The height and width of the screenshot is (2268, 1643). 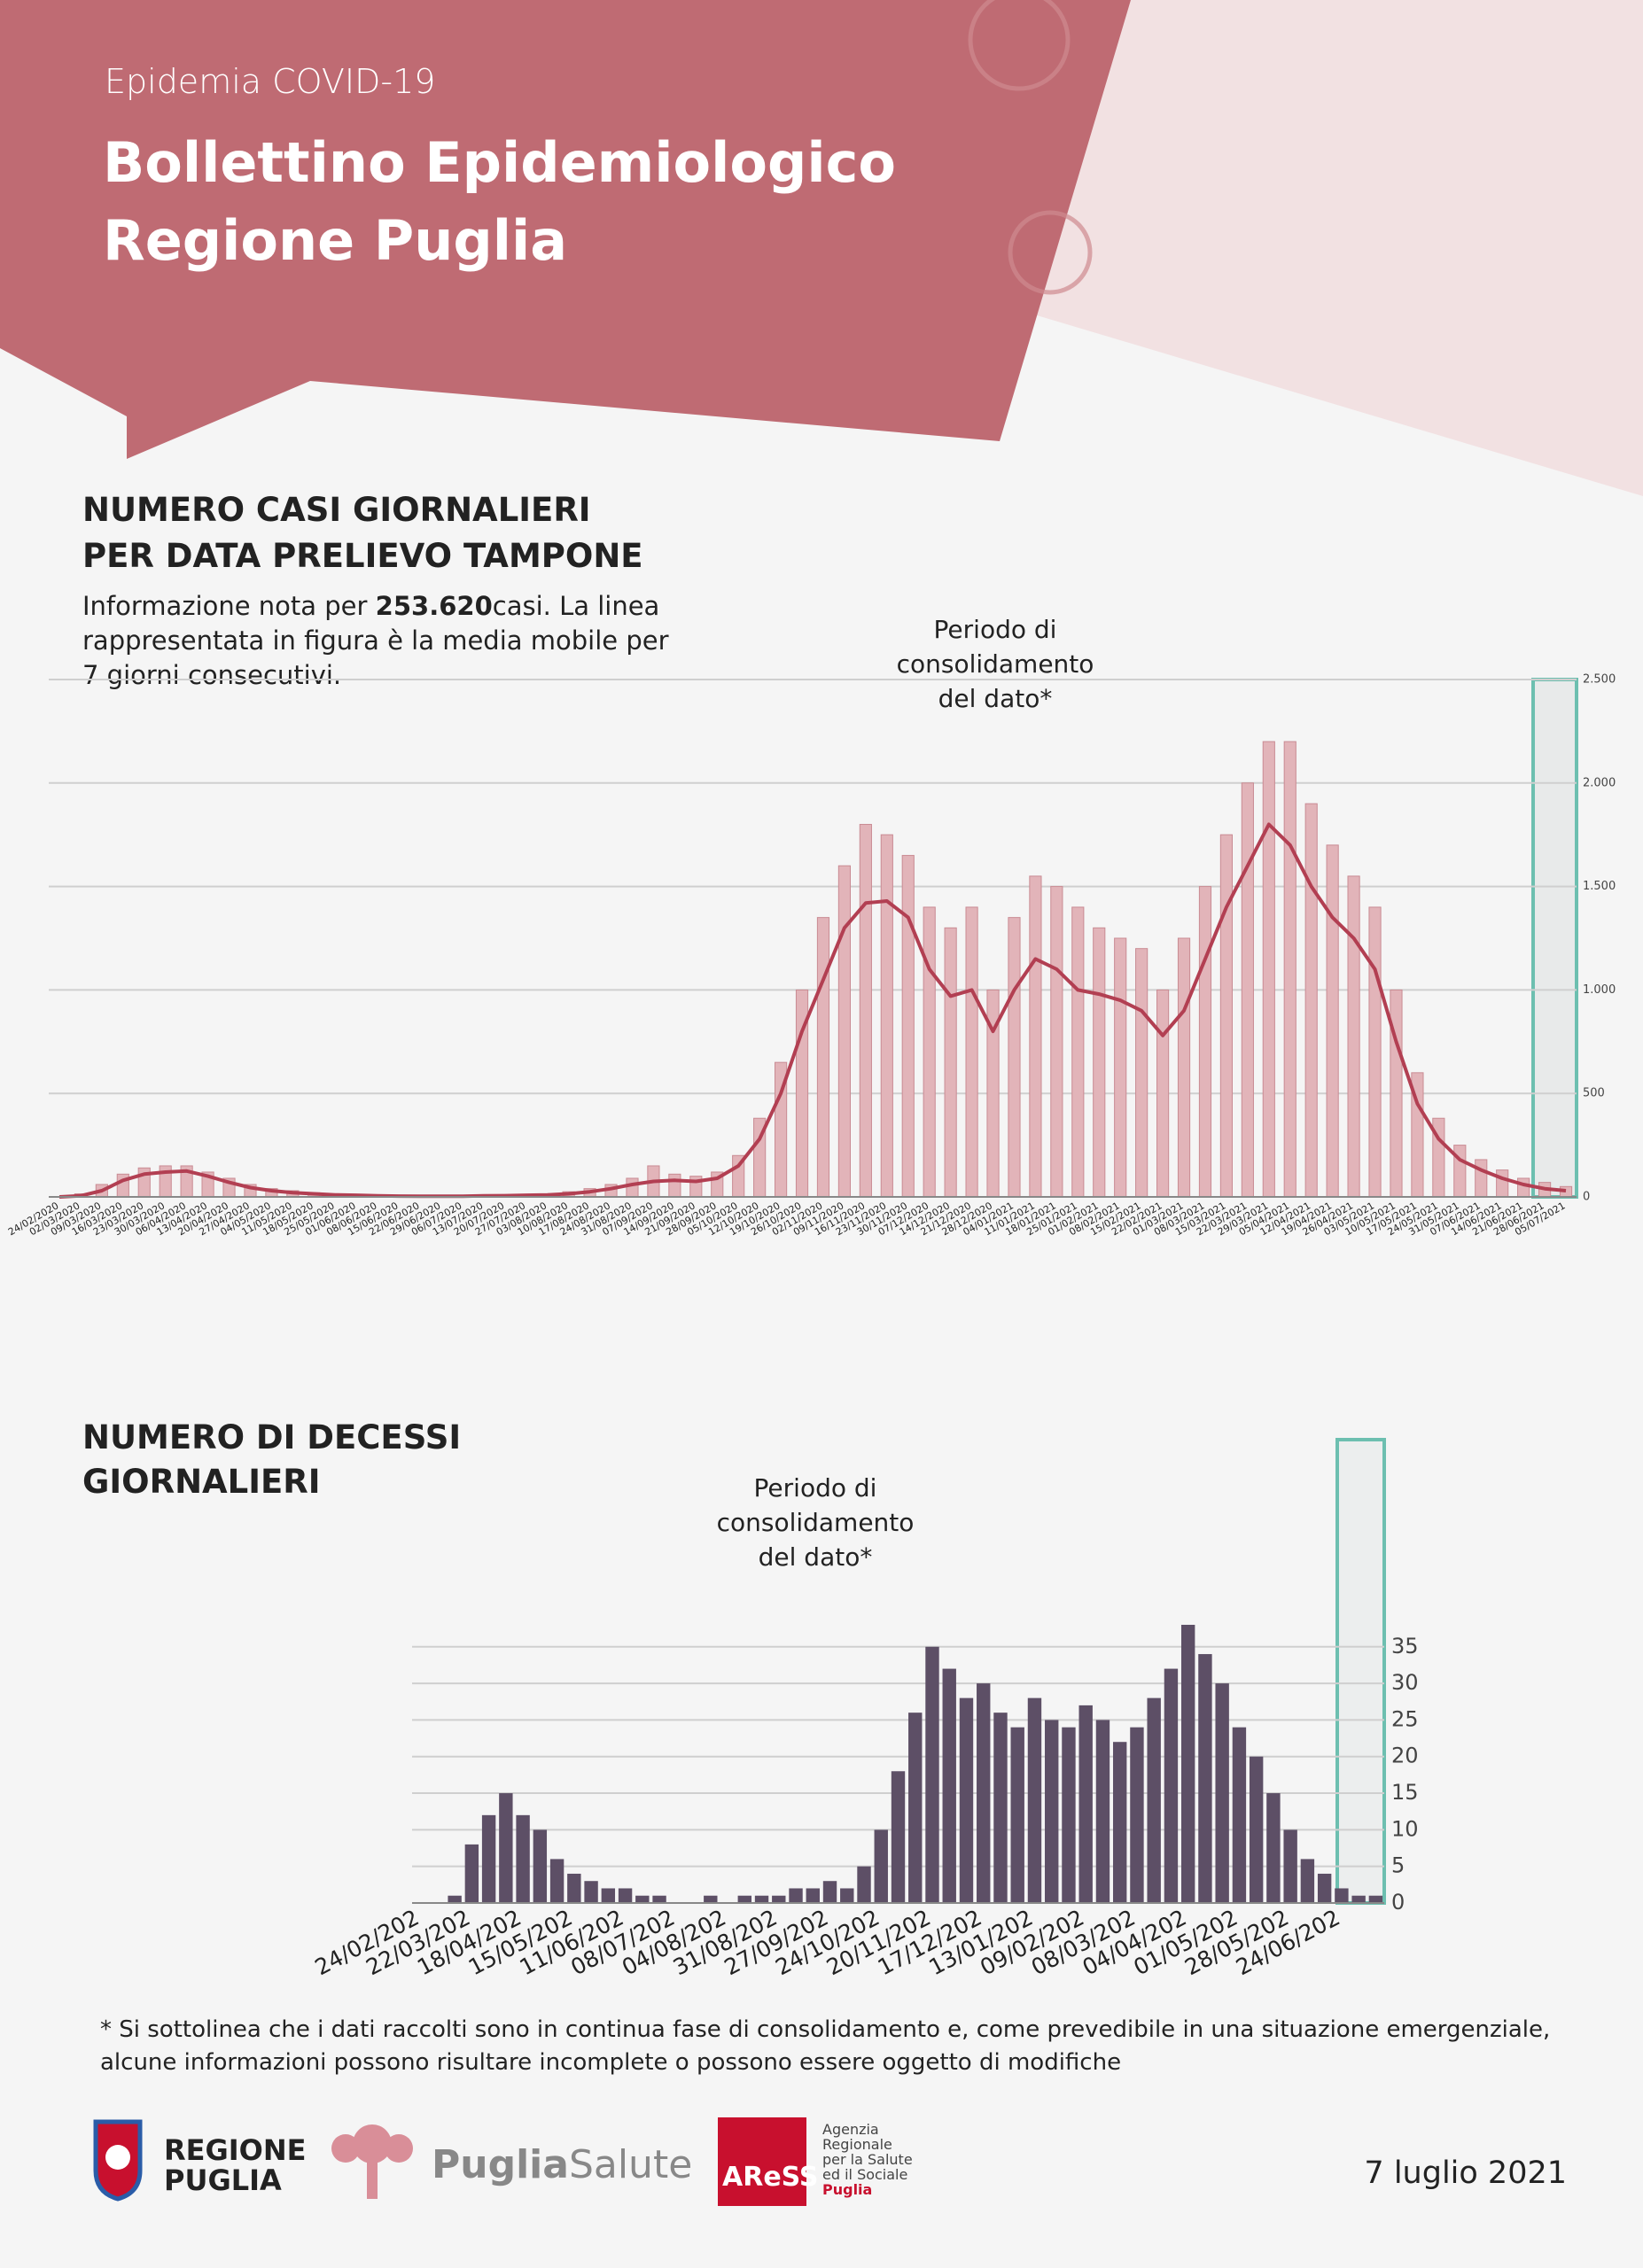 I want to click on title-line: Regione Puglia, so click(x=335, y=240).